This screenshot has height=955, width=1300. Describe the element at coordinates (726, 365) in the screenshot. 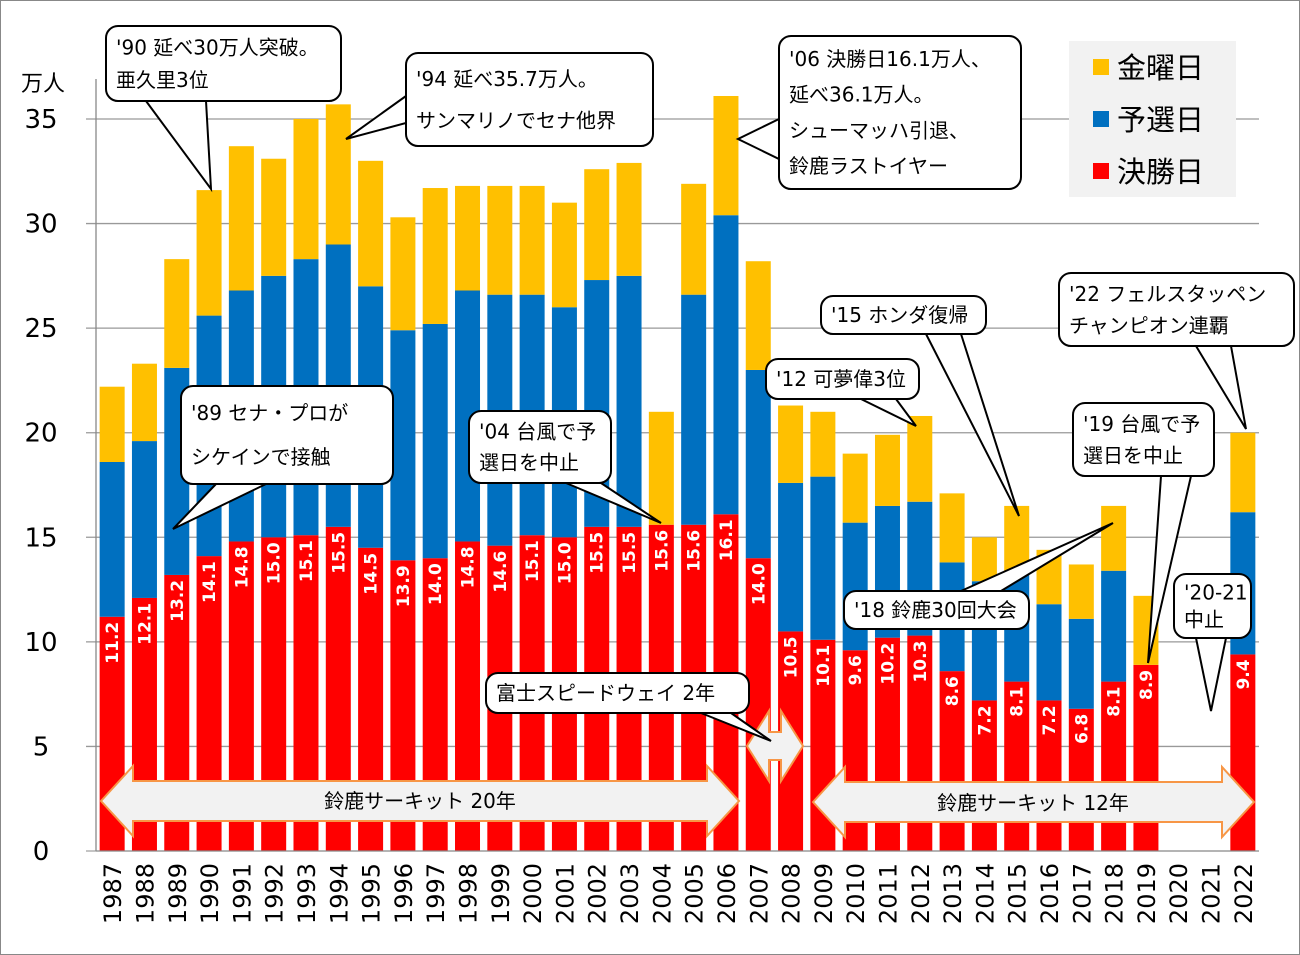

I see `bar-予選日-2006` at that location.